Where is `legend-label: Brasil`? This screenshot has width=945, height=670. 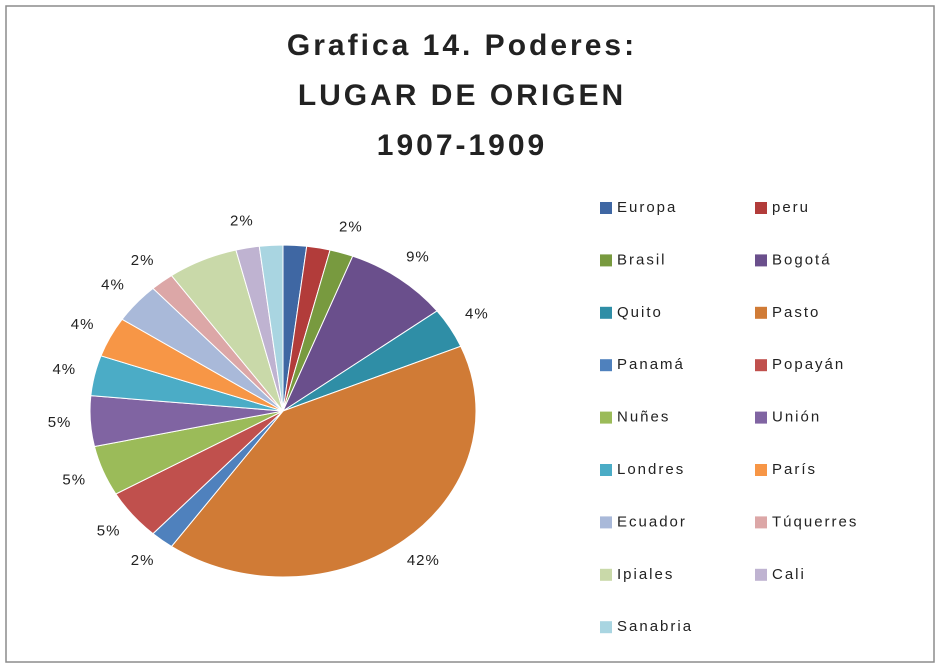
legend-label: Brasil is located at coordinates (642, 259).